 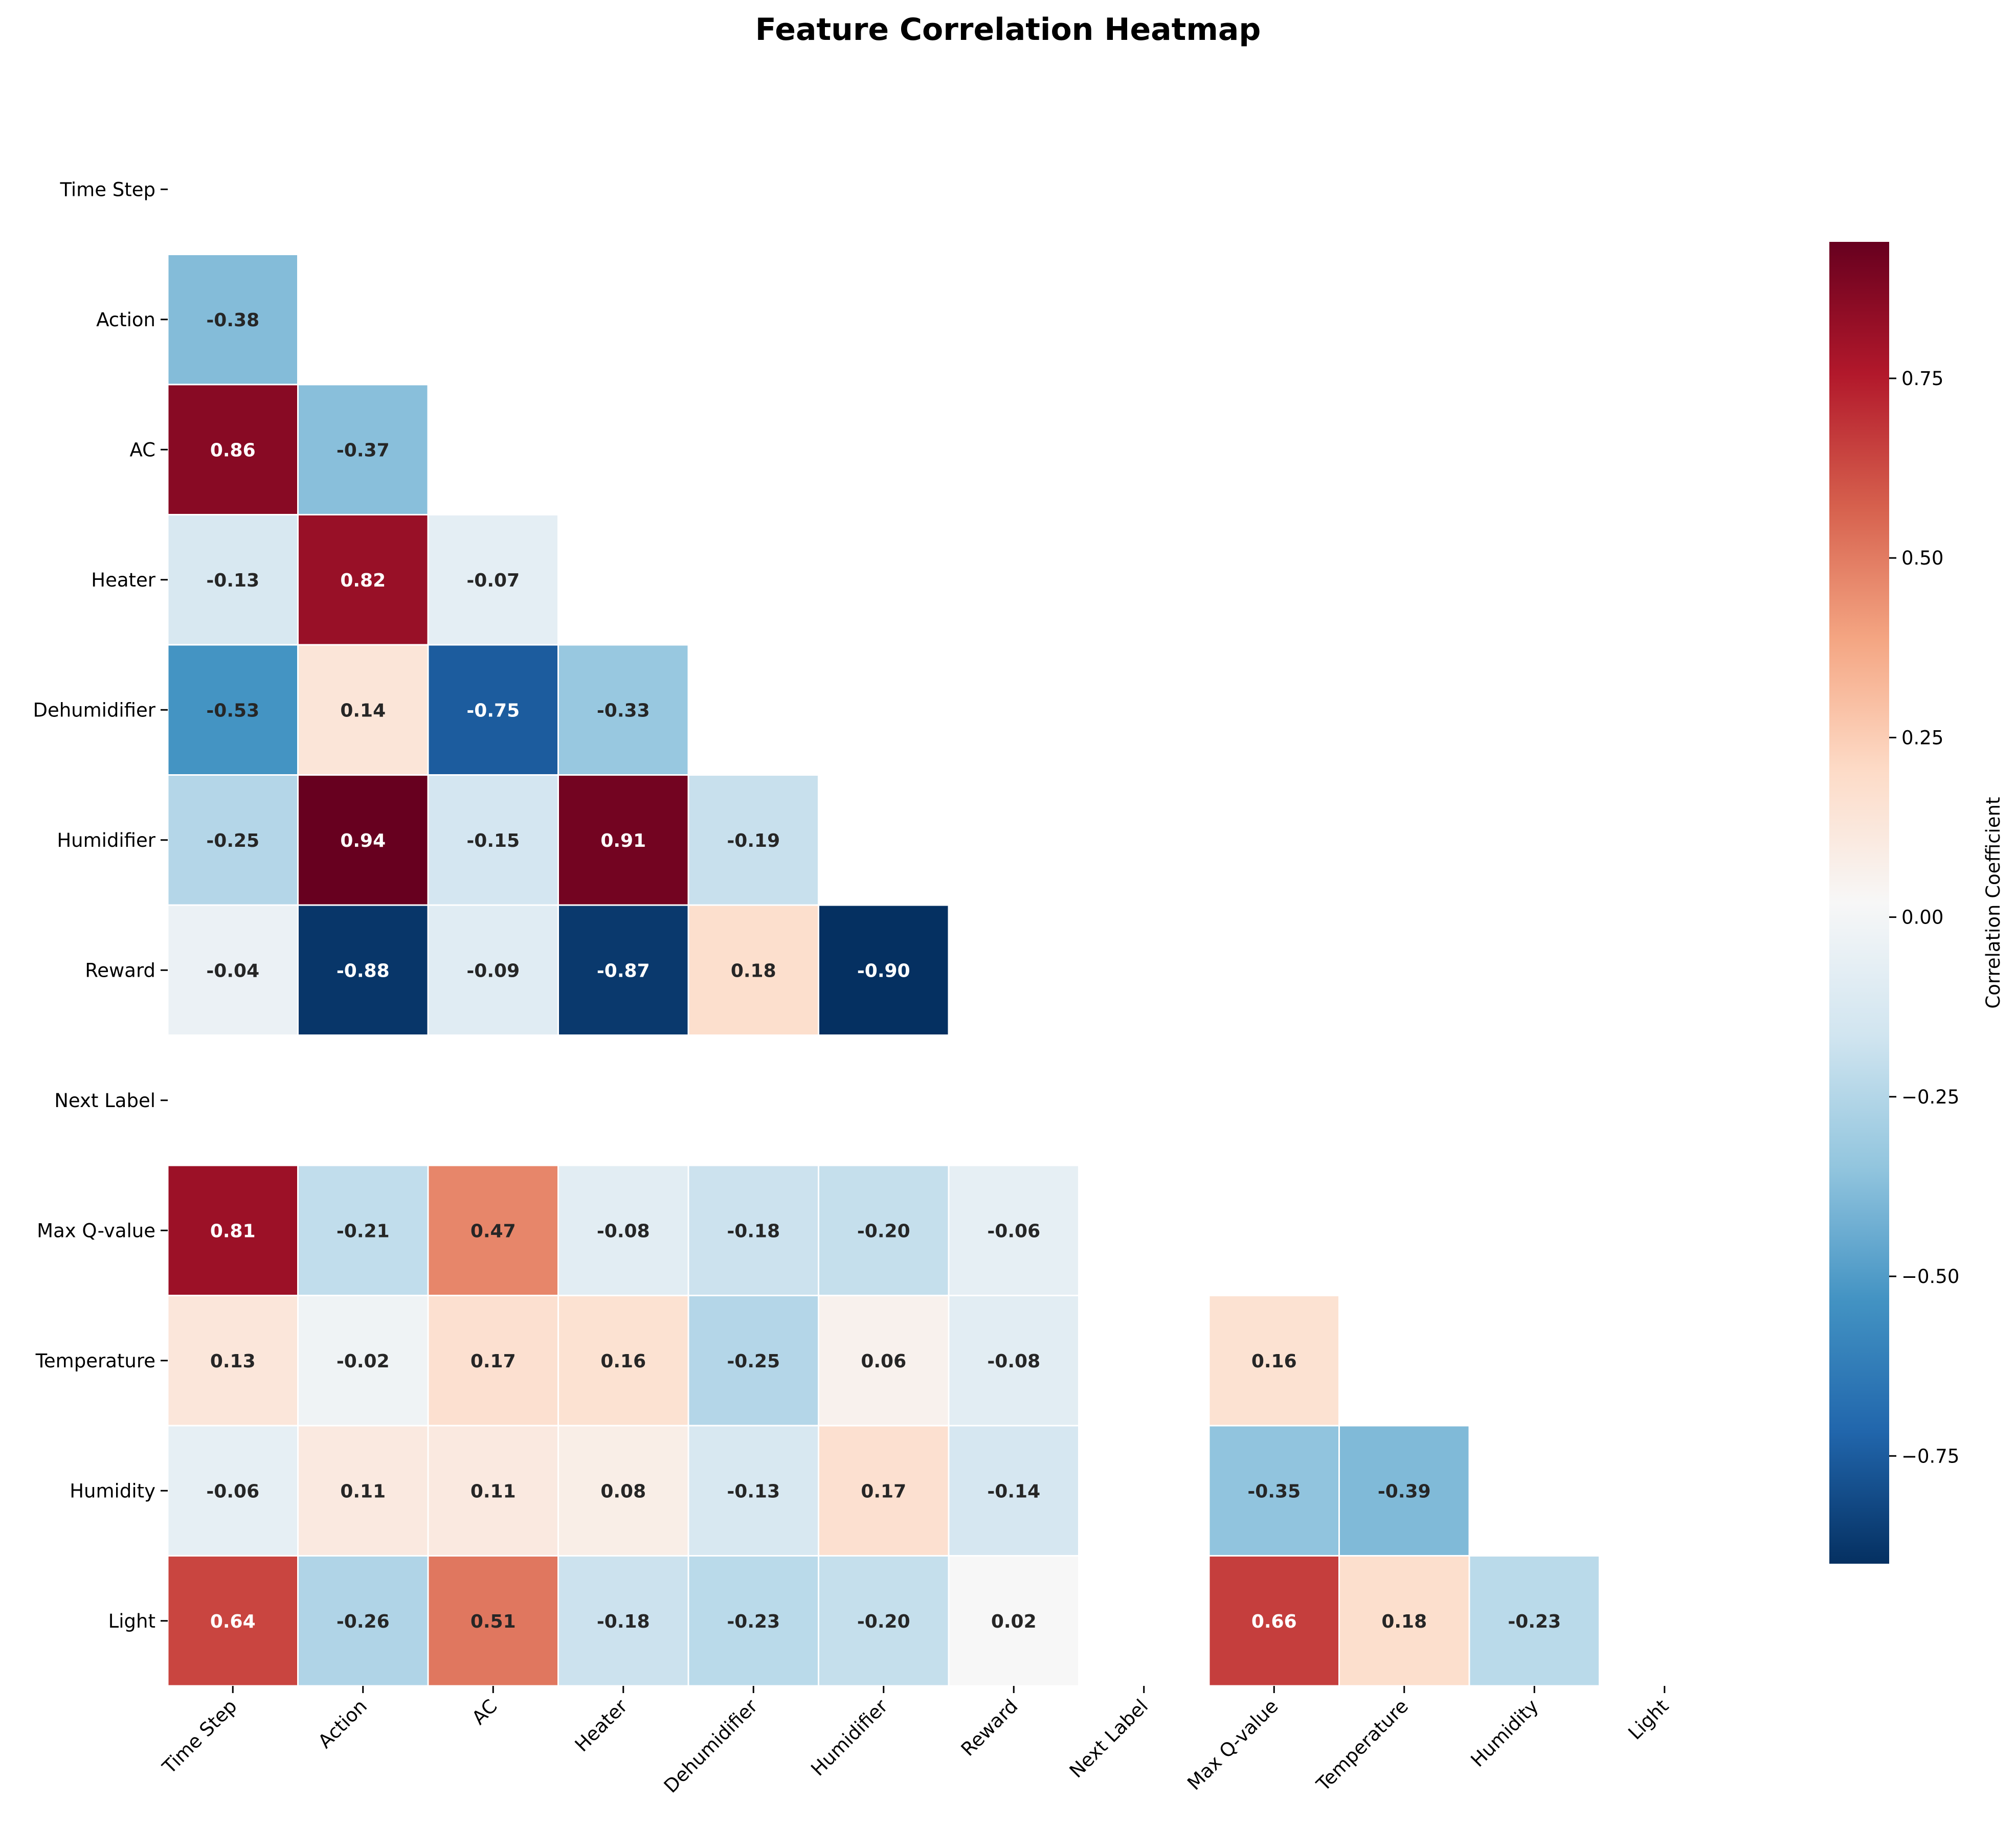 I want to click on x-tick-label: Time Step, so click(x=199, y=1736).